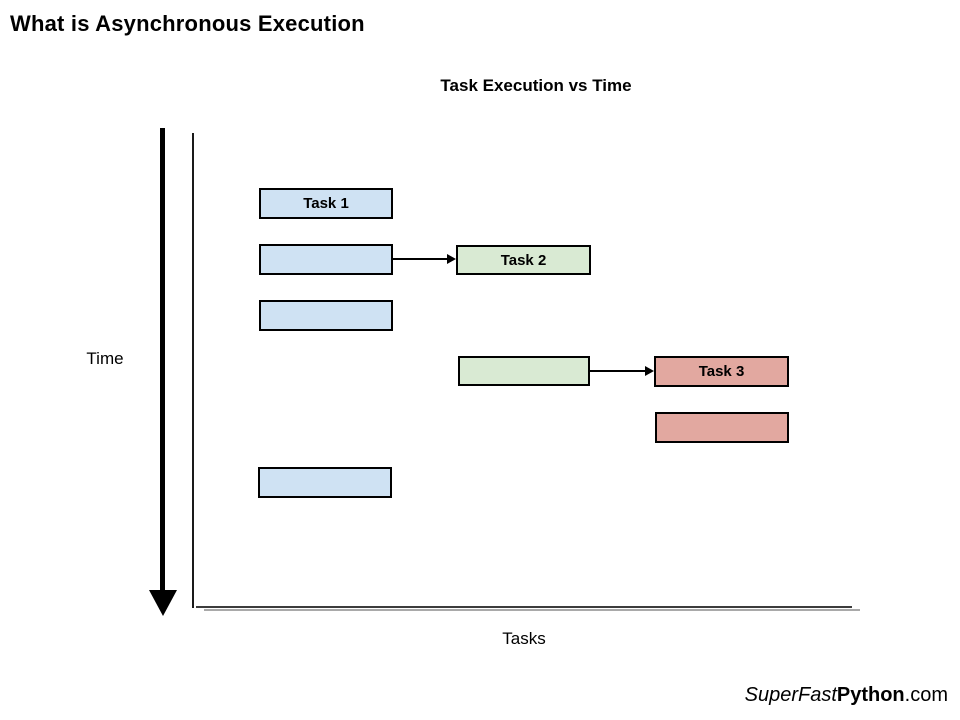  I want to click on x-axis-line-shadow, so click(532, 610).